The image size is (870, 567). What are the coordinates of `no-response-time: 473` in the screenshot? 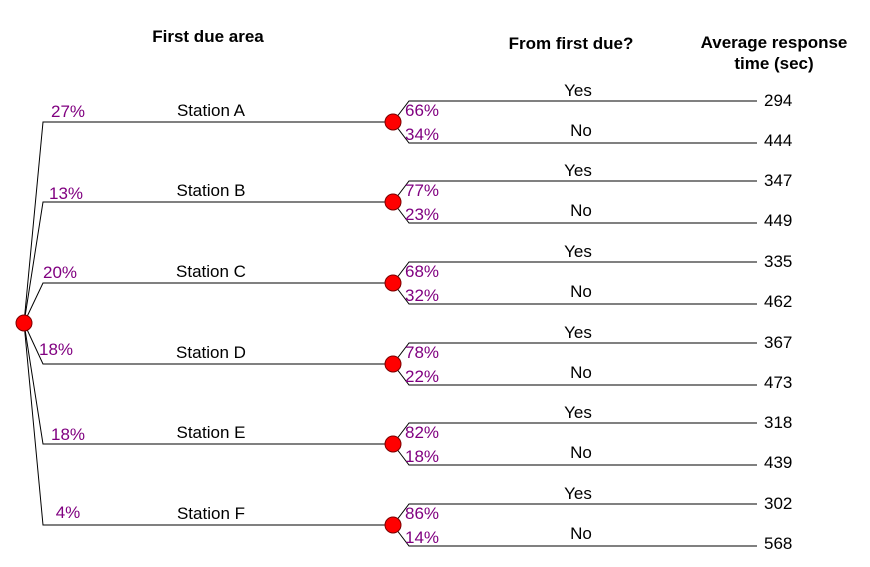 It's located at (778, 382).